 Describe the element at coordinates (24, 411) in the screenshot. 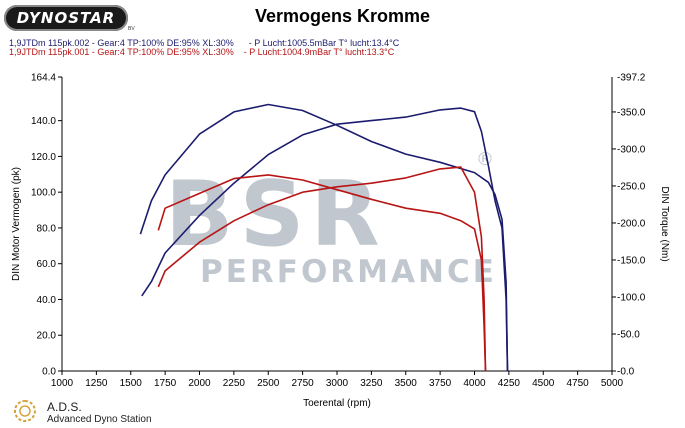

I see `ads-logo-icon` at that location.